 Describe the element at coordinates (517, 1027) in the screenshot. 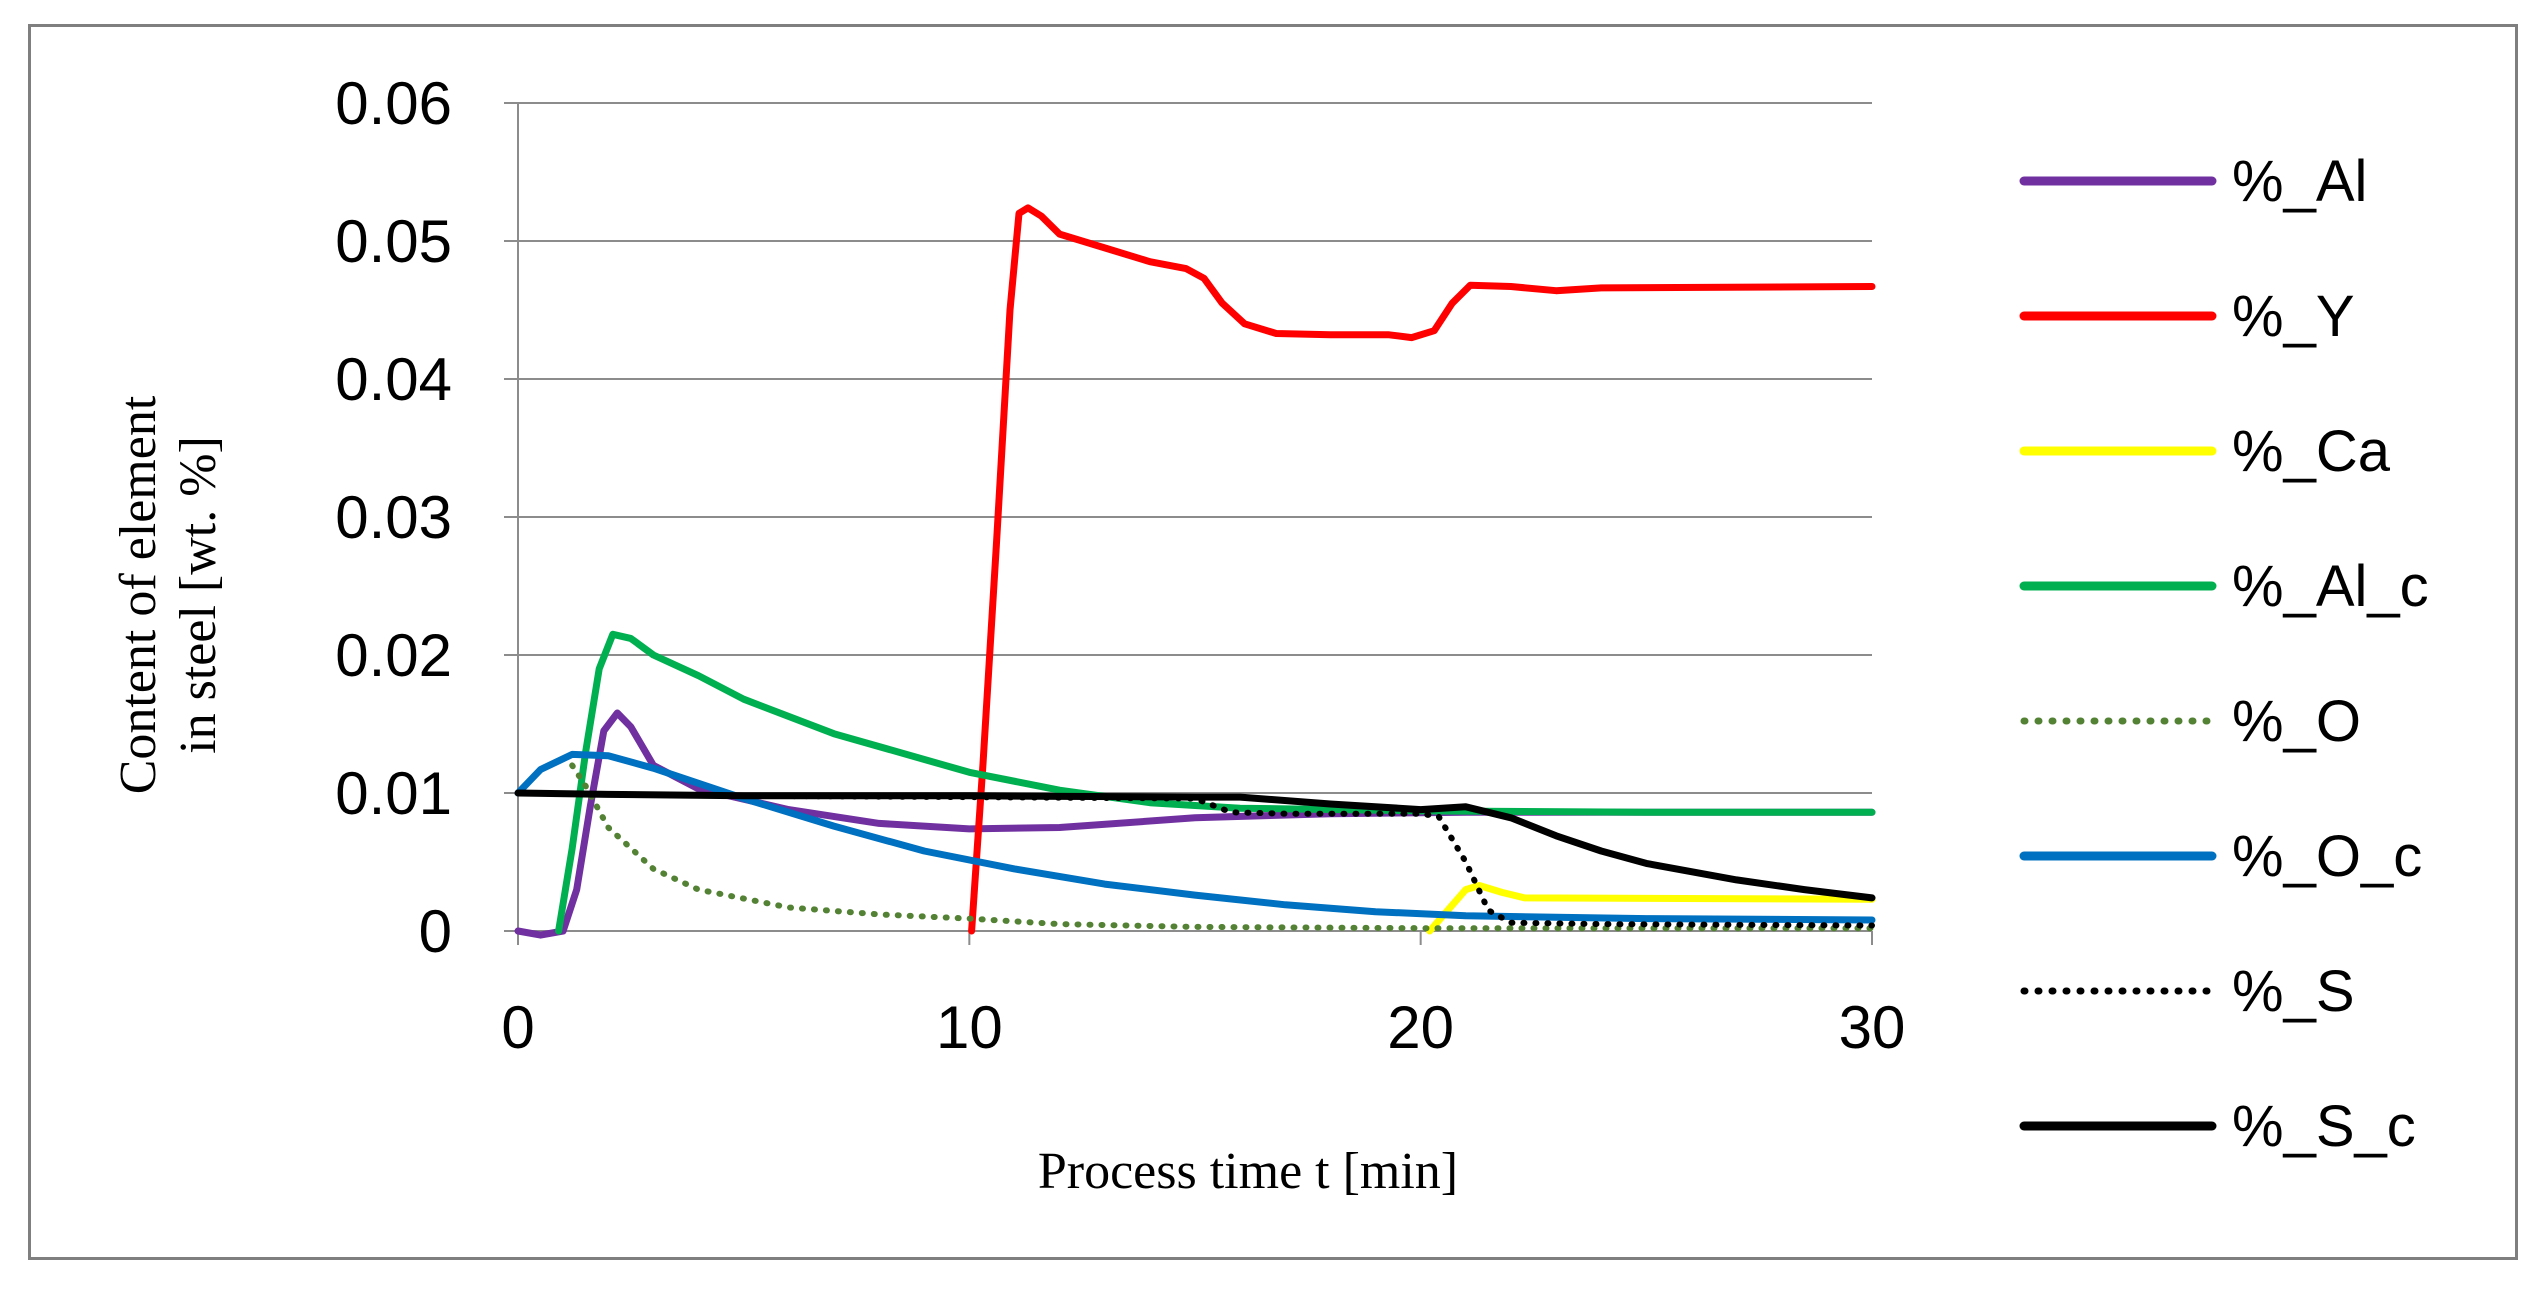

I see `x-tick-label: 0` at that location.